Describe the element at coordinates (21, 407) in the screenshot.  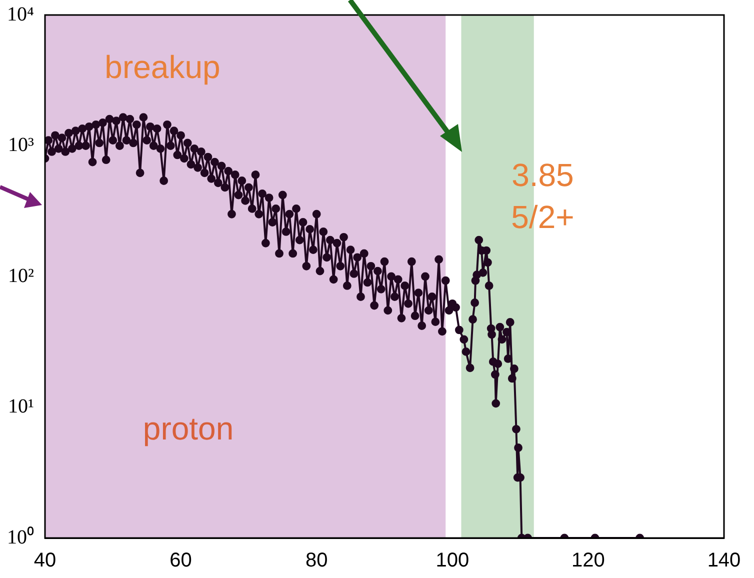
I see `y-tick-label: 10¹` at that location.